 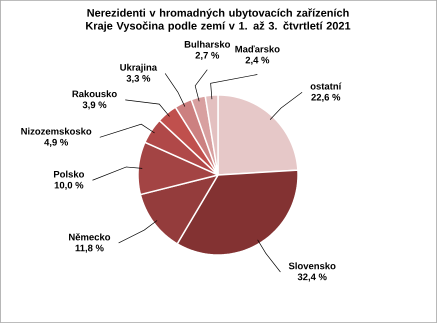 What do you see at coordinates (325, 98) in the screenshot?
I see `data-label: 22,6 %` at bounding box center [325, 98].